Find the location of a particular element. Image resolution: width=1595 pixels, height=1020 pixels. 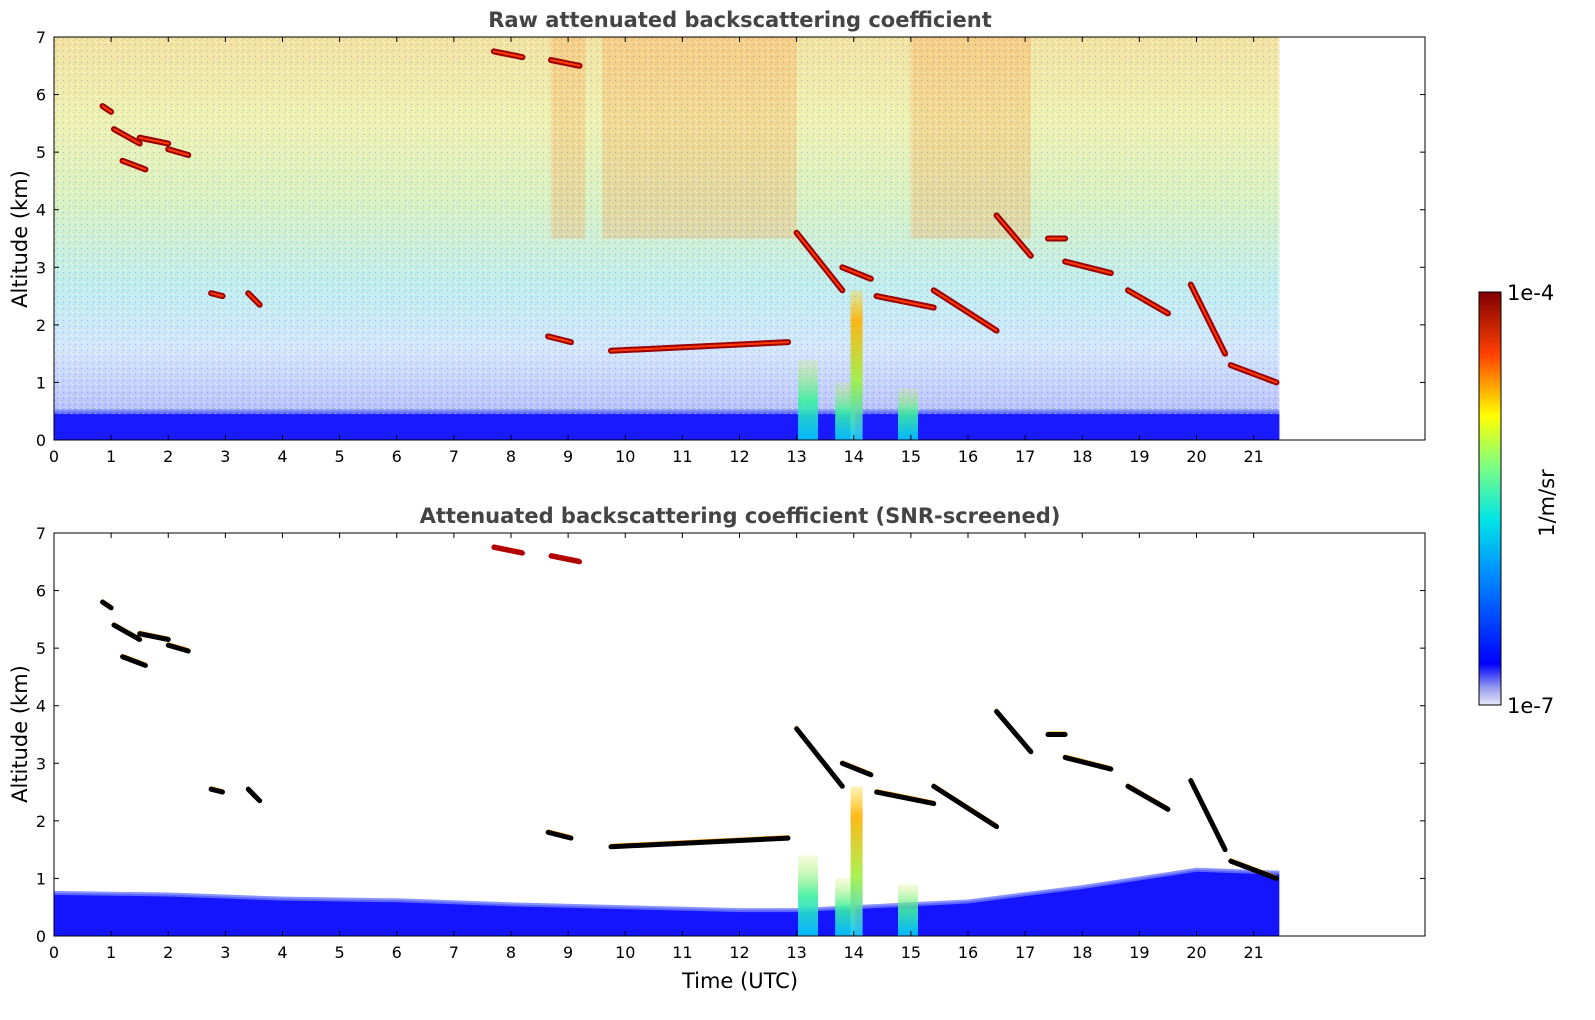

x-tick-label: 10 is located at coordinates (625, 456).